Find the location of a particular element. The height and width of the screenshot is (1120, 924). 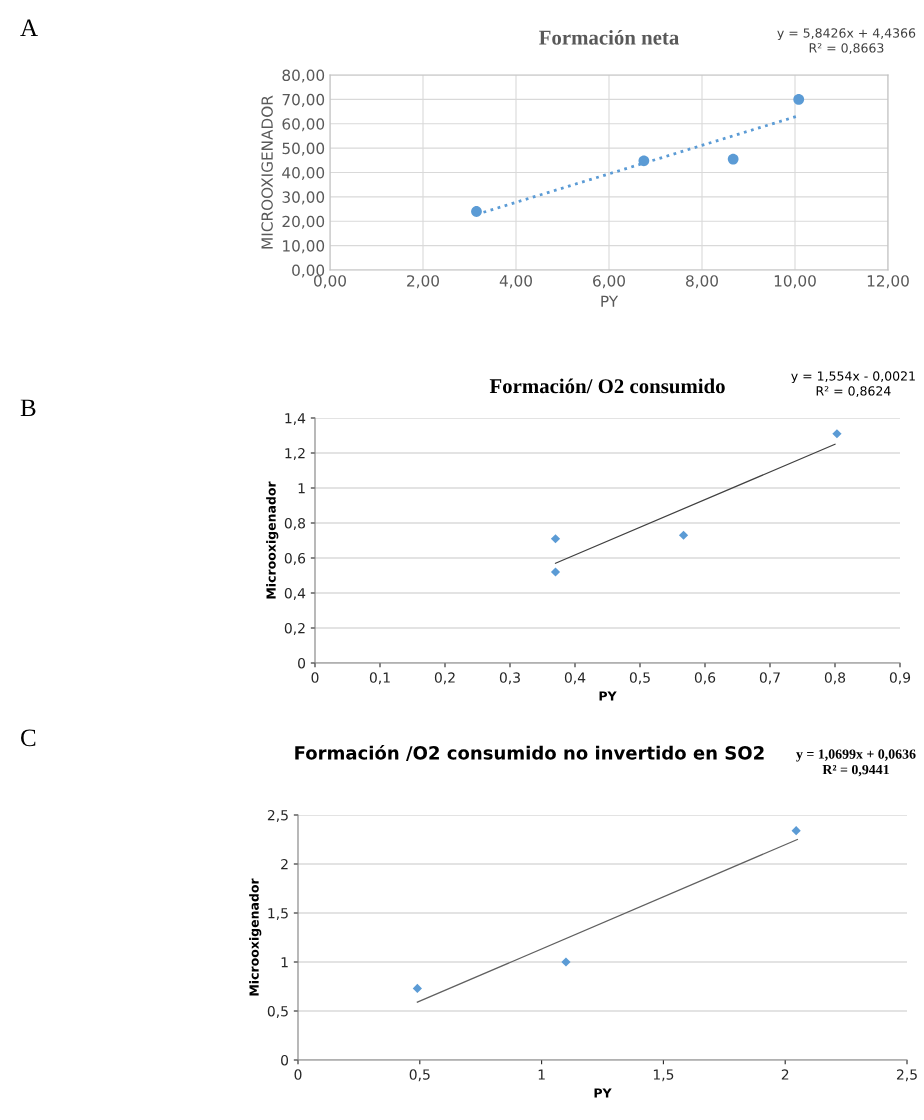

x-tick-label: 0,1 is located at coordinates (379, 678).